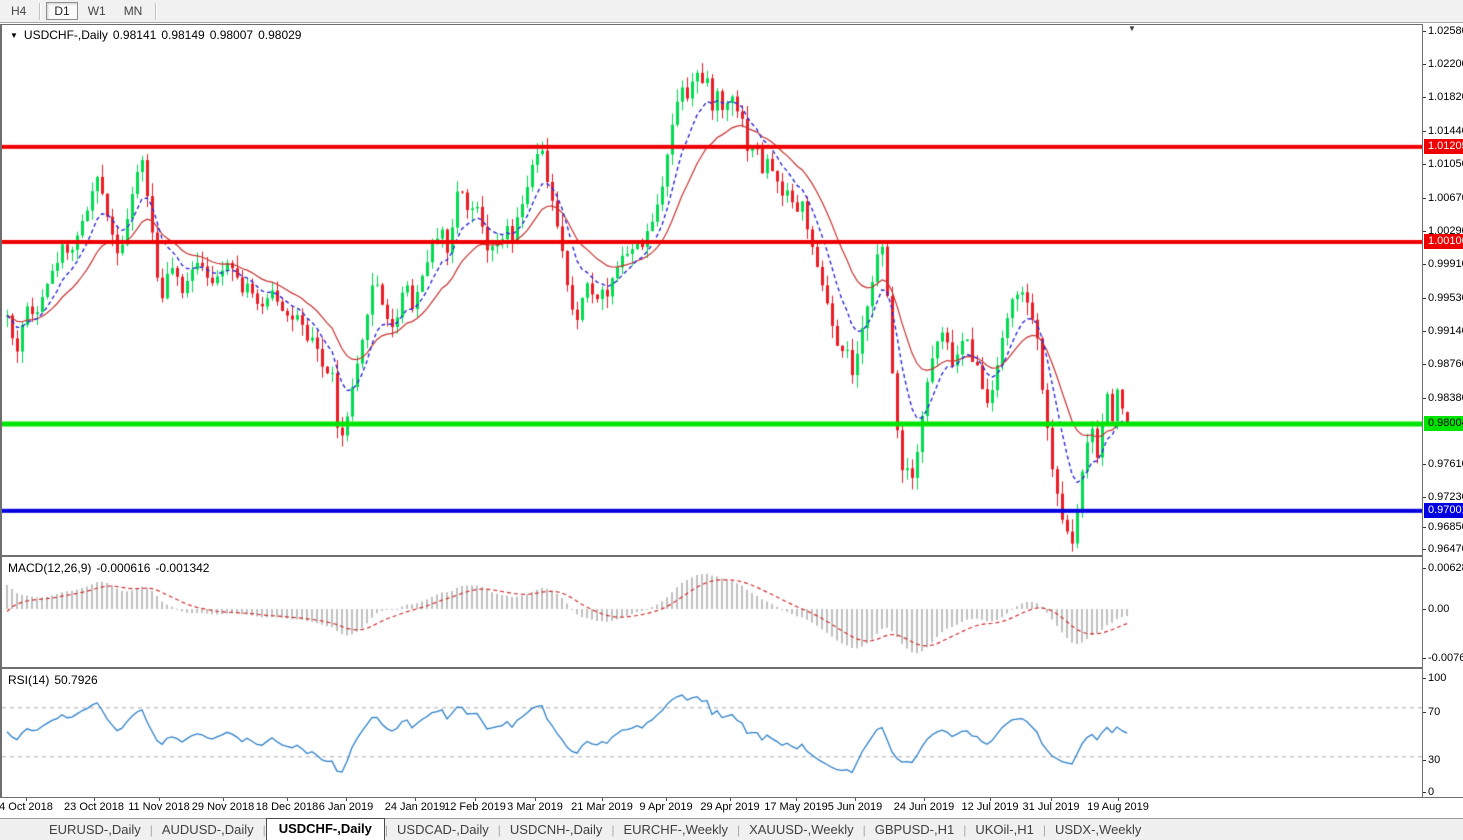 This screenshot has height=840, width=1463. Describe the element at coordinates (1443, 609) in the screenshot. I see `macd-axis-label: 0.00` at that location.